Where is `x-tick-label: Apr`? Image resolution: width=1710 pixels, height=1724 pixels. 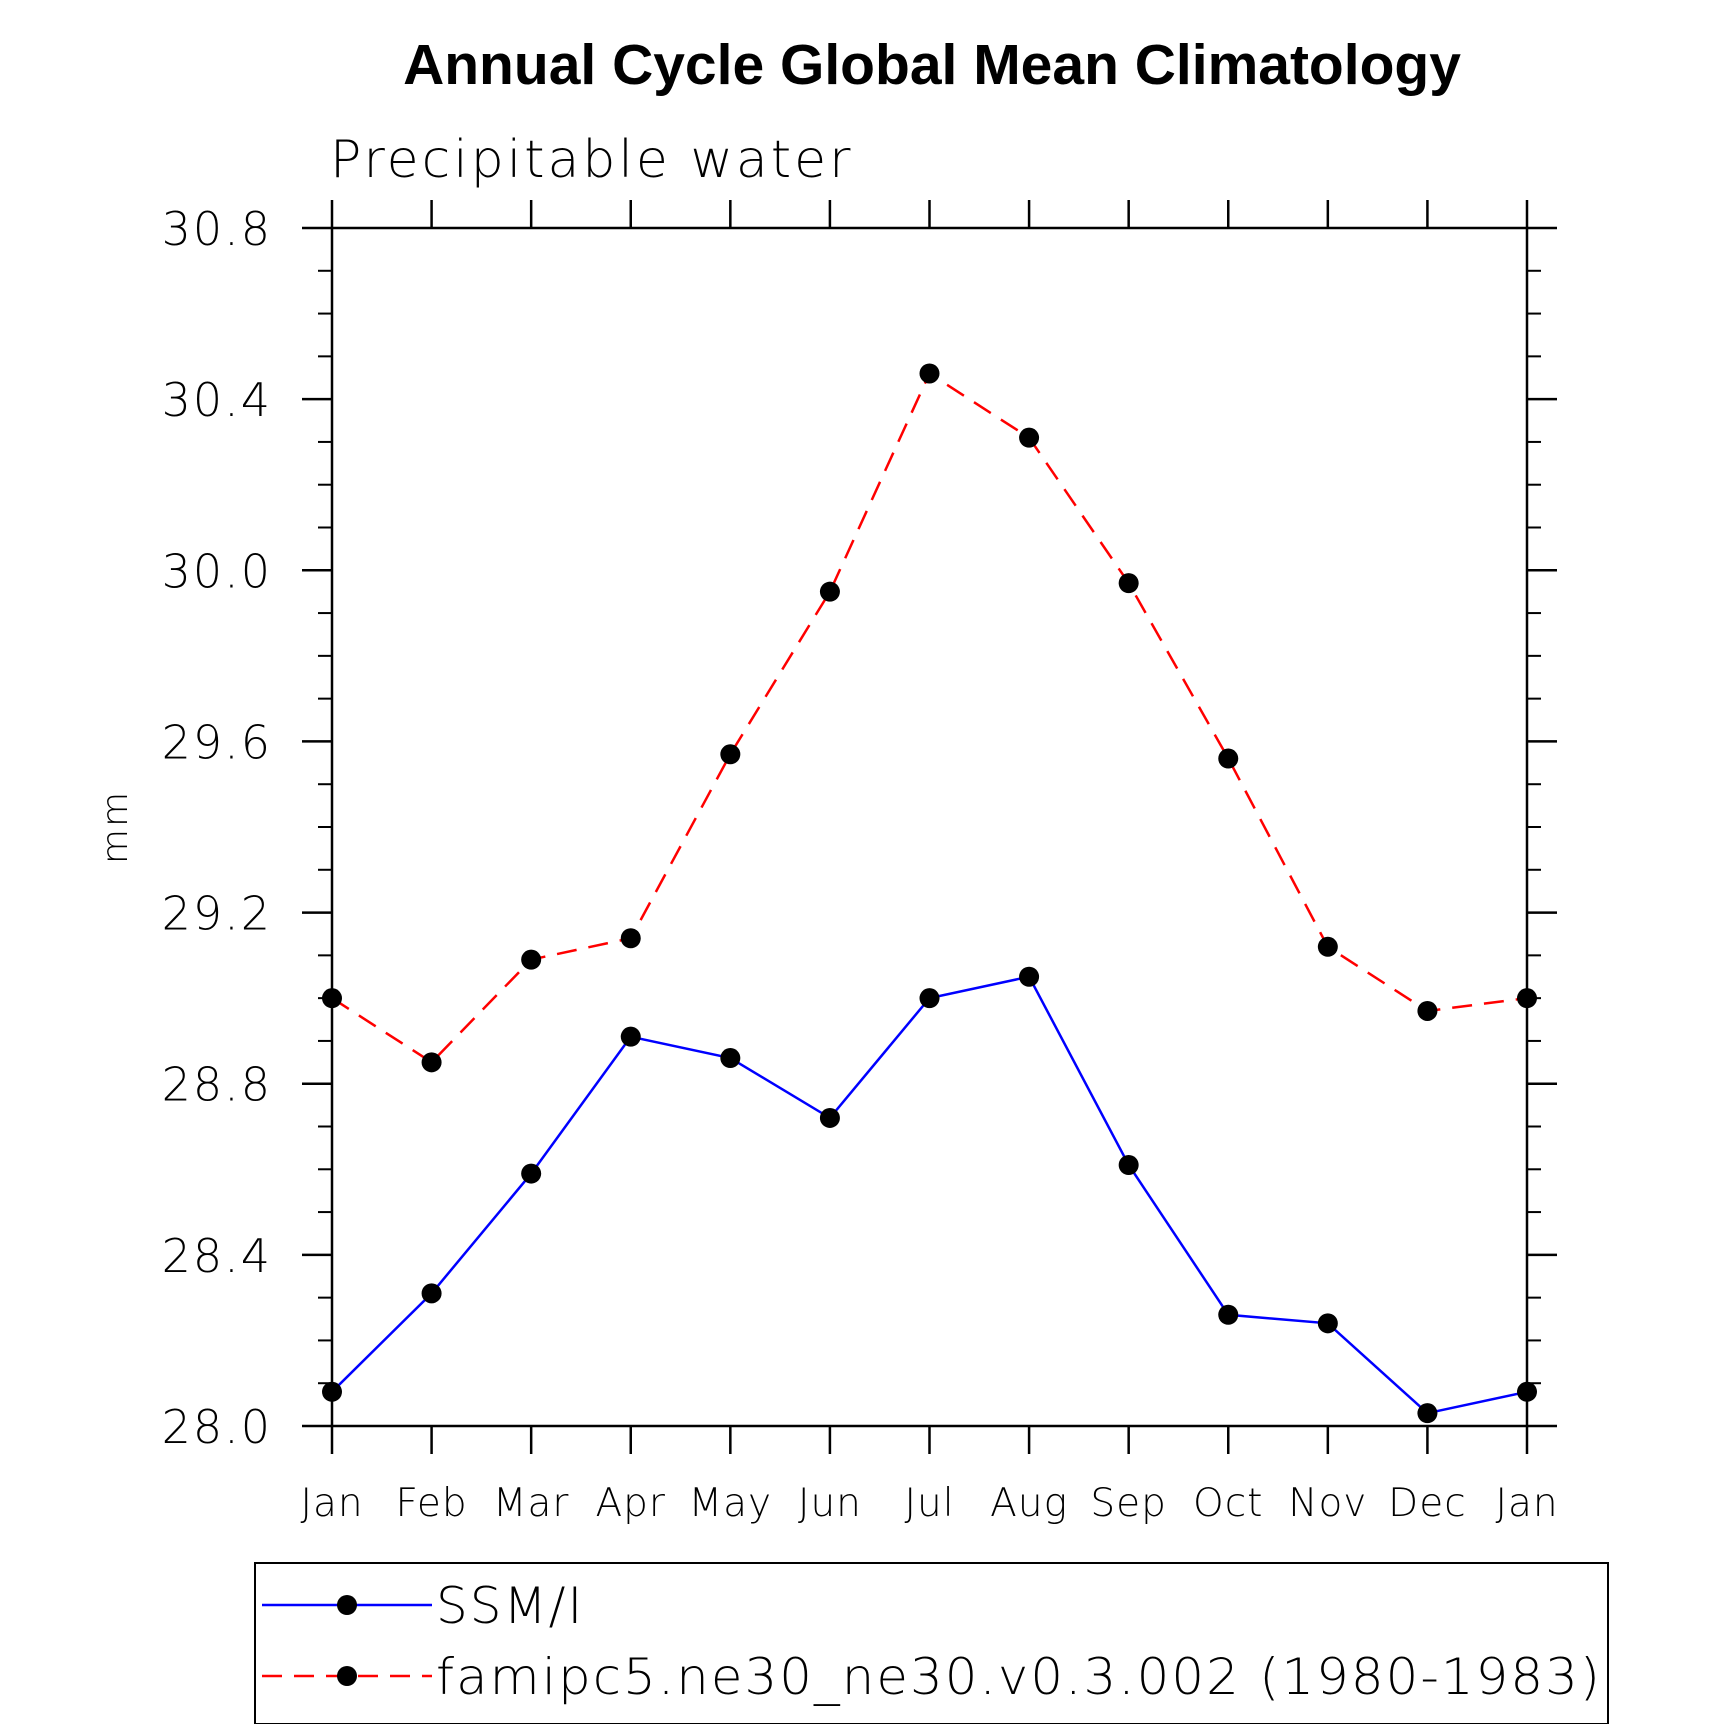
x-tick-label: Apr is located at coordinates (631, 1503).